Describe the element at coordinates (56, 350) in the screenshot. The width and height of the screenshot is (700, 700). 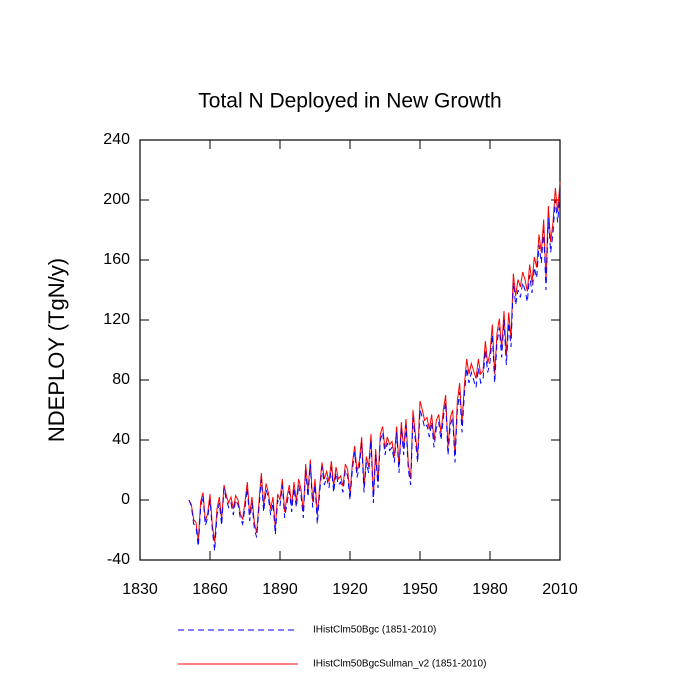
I see `y-axis-label: NDEPLOY (TgN/y)` at that location.